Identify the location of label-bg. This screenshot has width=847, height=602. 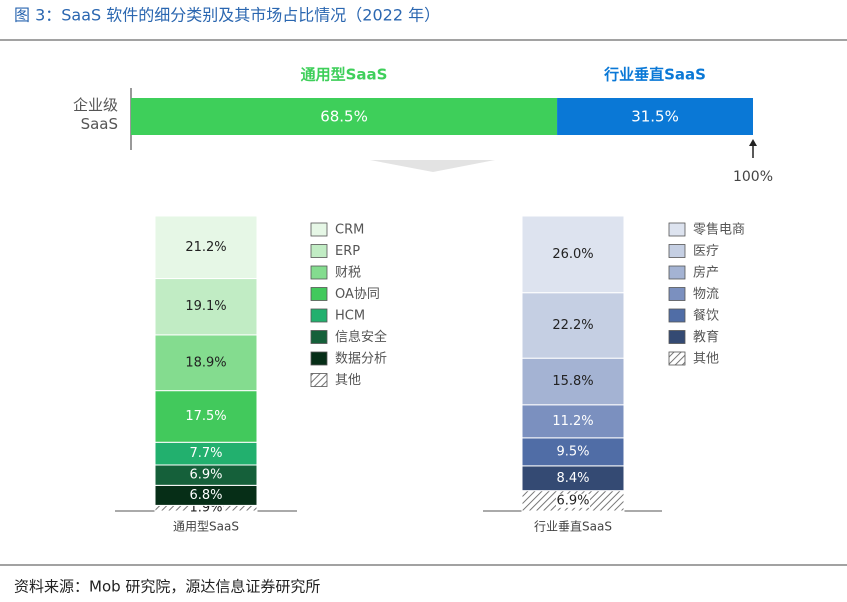
(573, 500).